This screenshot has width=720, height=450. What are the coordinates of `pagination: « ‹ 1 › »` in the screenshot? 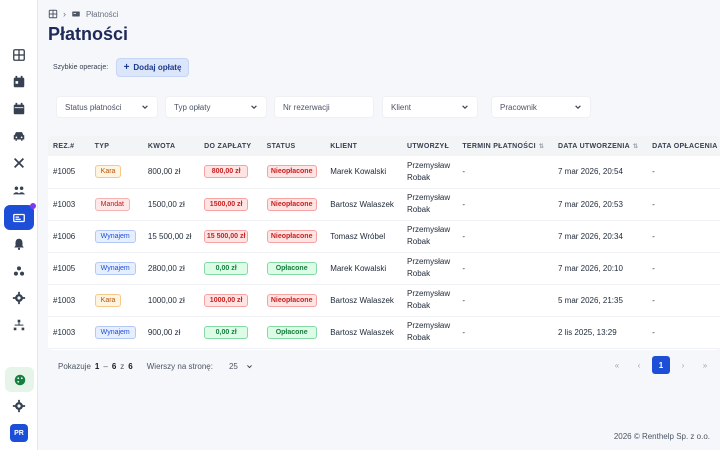 It's located at (661, 365).